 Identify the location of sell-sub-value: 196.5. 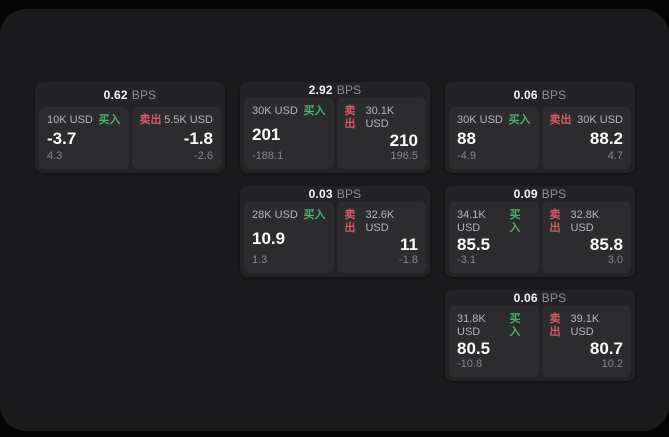
(404, 156).